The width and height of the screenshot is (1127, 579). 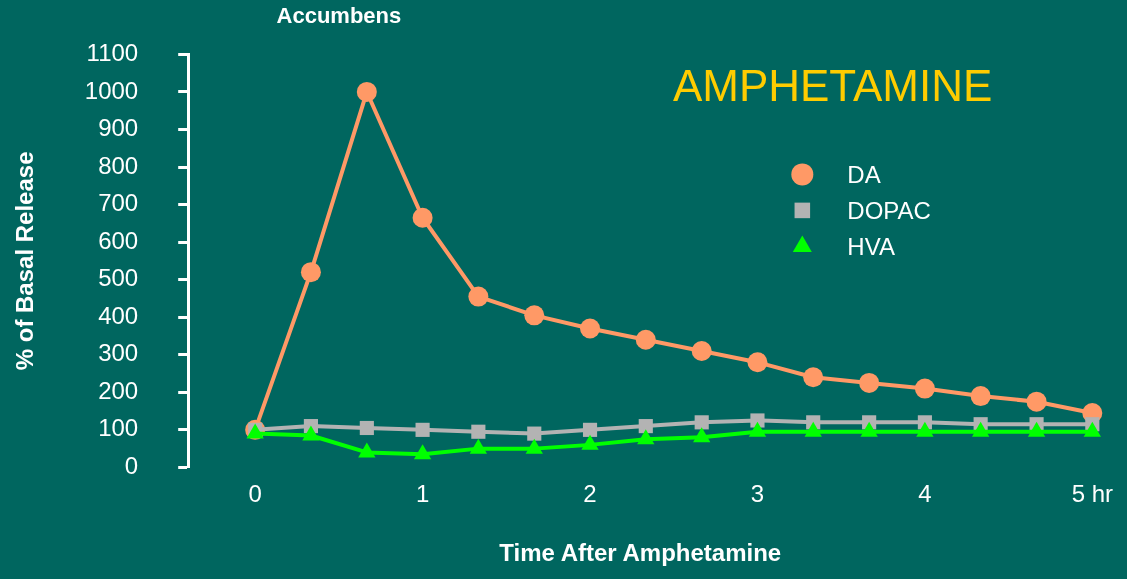 What do you see at coordinates (118, 165) in the screenshot?
I see `y-tick-label: 800` at bounding box center [118, 165].